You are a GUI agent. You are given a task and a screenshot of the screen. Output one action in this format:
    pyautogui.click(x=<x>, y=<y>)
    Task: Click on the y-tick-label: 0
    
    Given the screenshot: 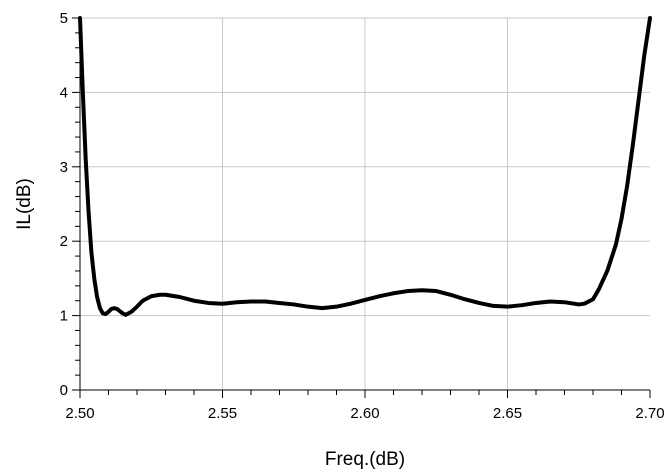 What is the action you would take?
    pyautogui.click(x=64, y=390)
    